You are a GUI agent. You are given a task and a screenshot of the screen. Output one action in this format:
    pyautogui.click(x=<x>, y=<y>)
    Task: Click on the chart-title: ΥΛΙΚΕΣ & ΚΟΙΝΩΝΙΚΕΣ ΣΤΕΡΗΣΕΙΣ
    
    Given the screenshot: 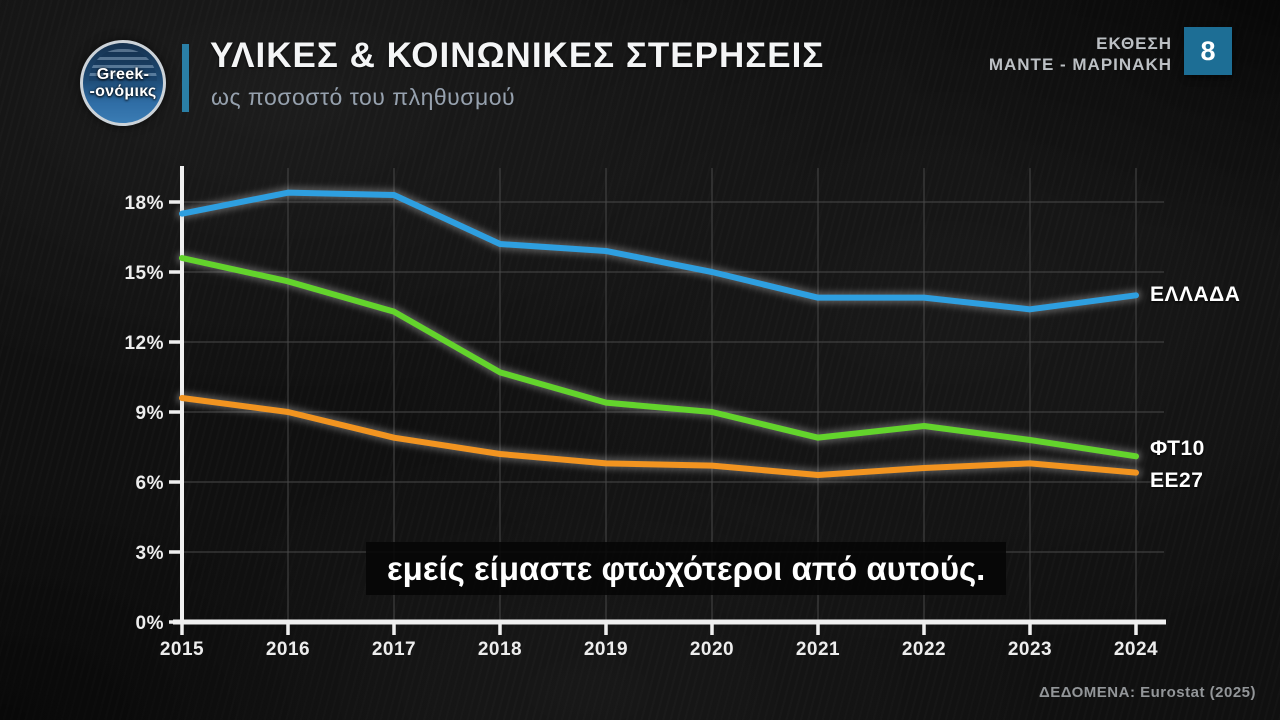 What is the action you would take?
    pyautogui.click(x=517, y=55)
    